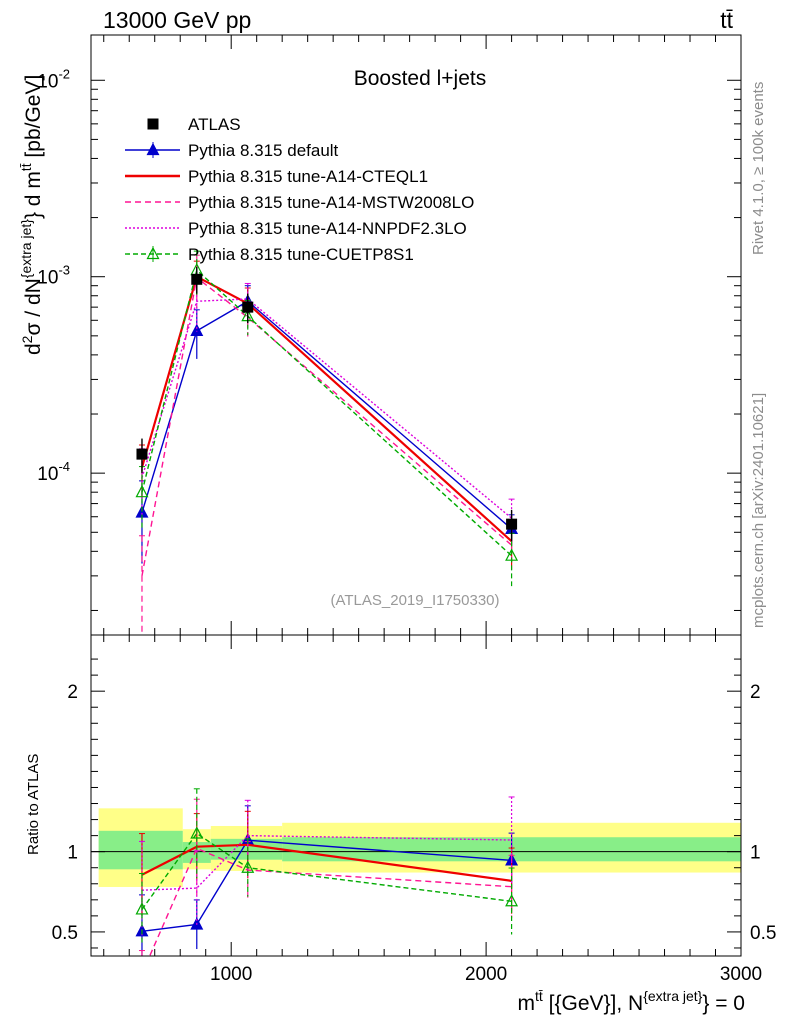  Describe the element at coordinates (758, 510) in the screenshot. I see `mcplots-label: mcplots.cern.ch [arXiv:2401.10621]` at that location.